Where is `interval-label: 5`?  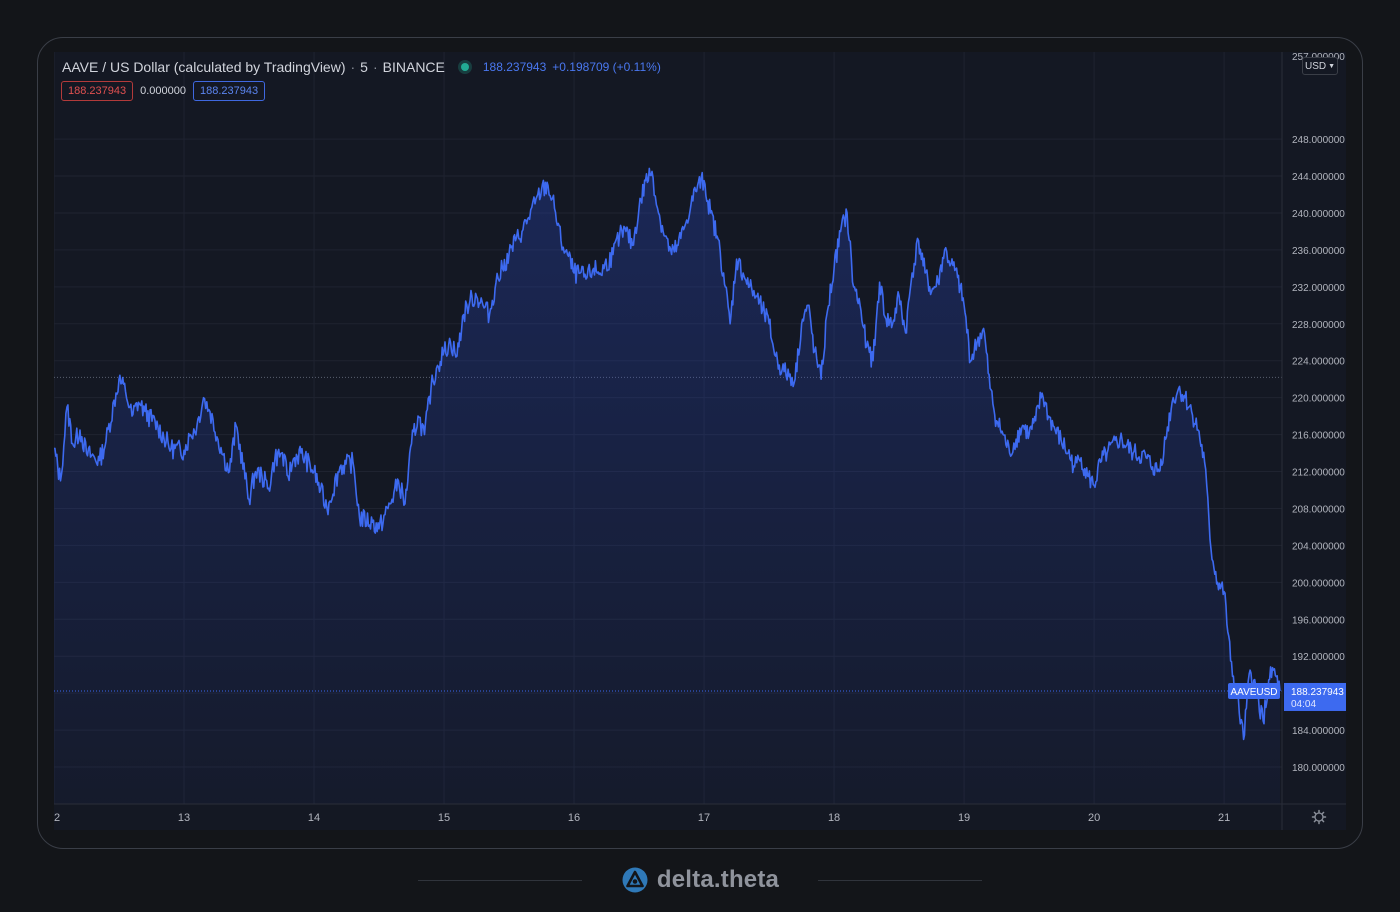
interval-label: 5 is located at coordinates (364, 67).